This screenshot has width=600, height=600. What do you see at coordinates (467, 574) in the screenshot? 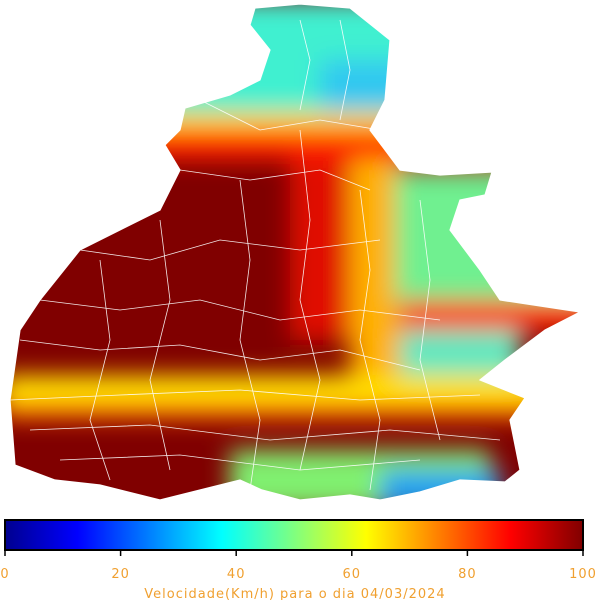
I see `colorbar-tick-label: 80` at bounding box center [467, 574].